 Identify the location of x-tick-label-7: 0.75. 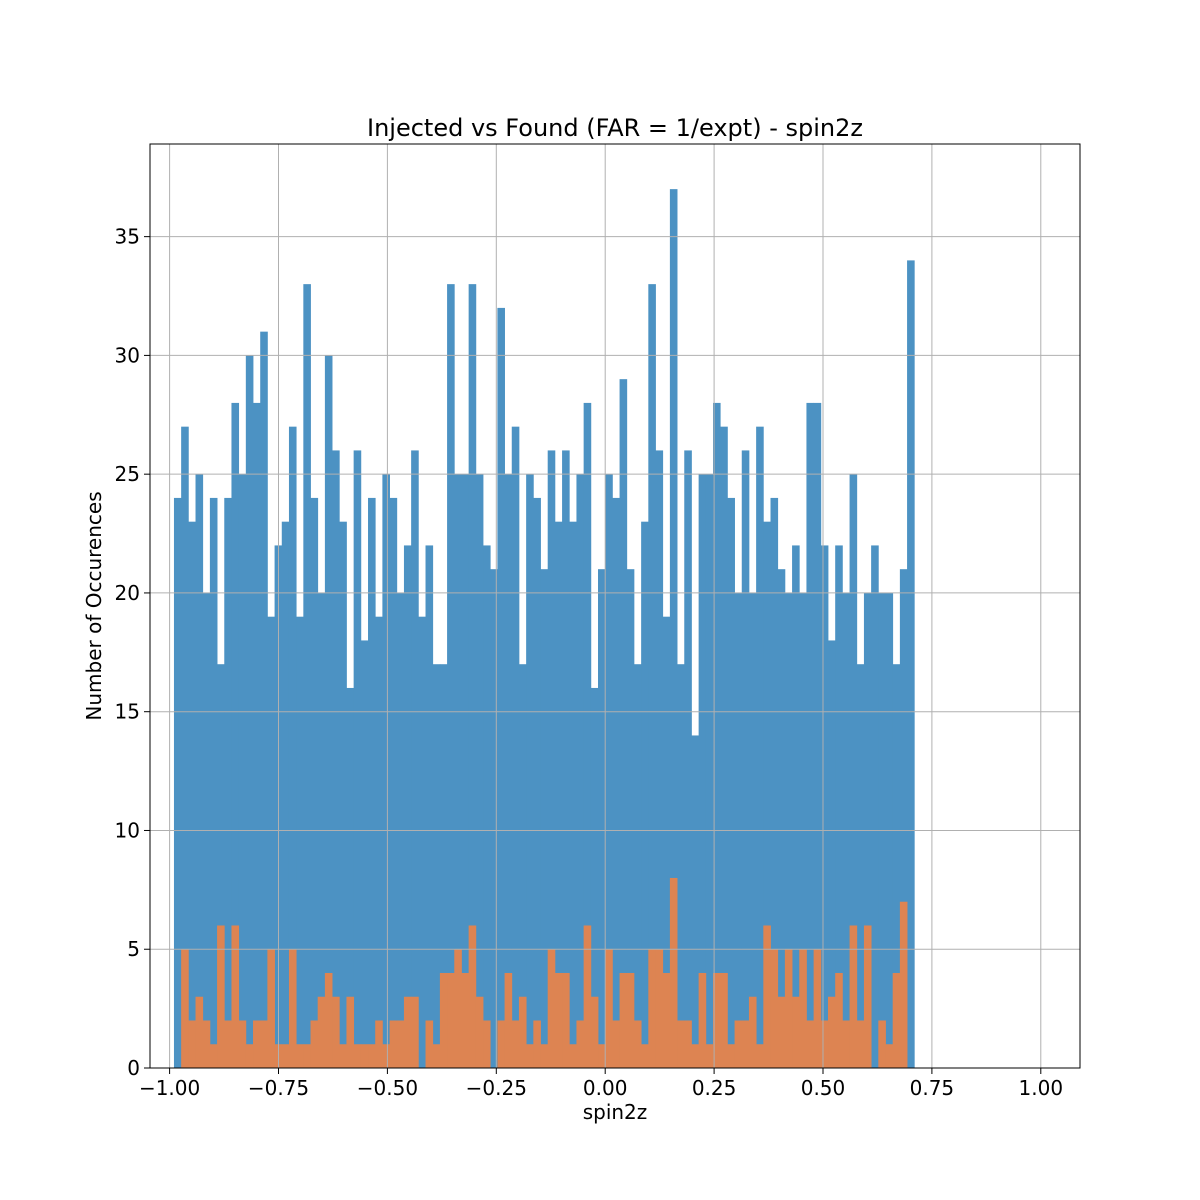
(932, 1088).